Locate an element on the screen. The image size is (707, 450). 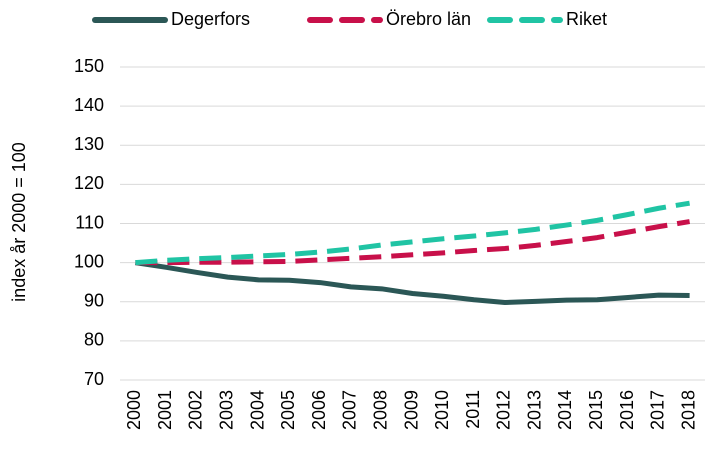
y-tick-label: 120 is located at coordinates (89, 183).